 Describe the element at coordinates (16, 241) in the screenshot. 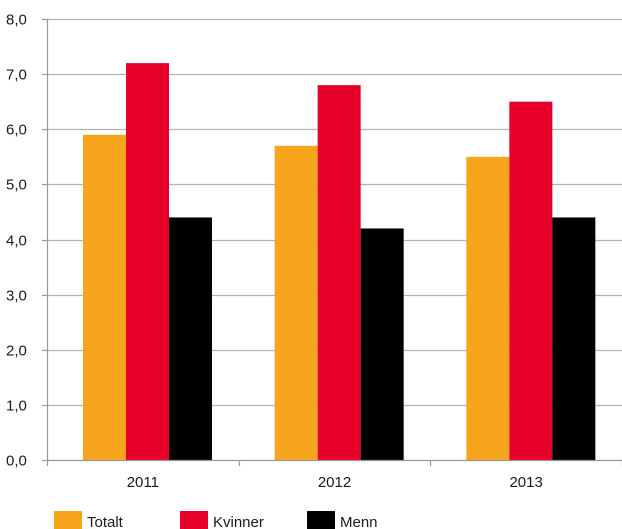

I see `y-tick-label: 4,0` at that location.